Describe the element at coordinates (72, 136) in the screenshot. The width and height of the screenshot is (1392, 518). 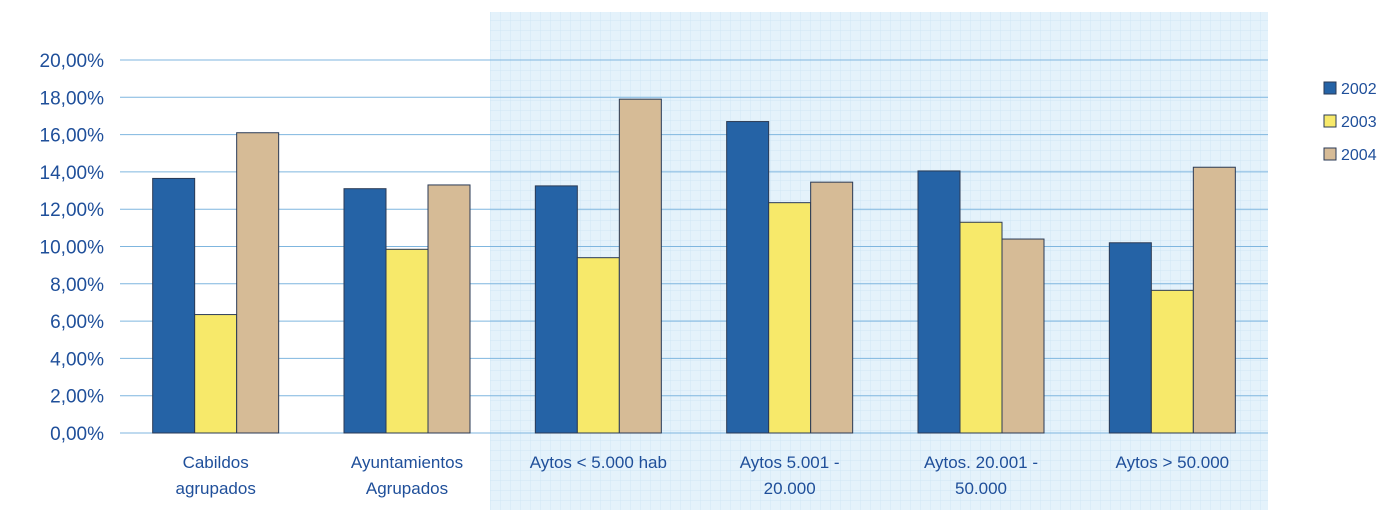
I see `y-tick-label: 16,00%` at that location.